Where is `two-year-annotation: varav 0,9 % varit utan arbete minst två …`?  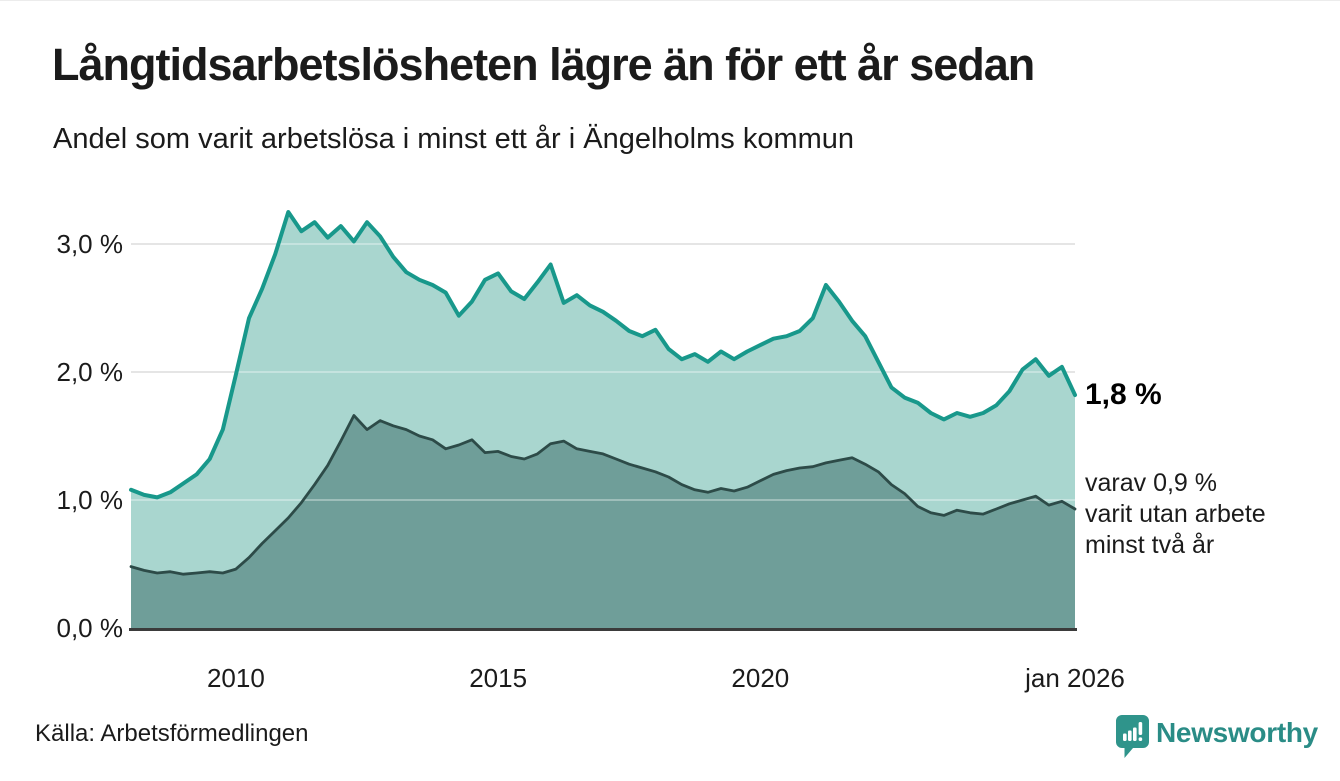 two-year-annotation: varav 0,9 % varit utan arbete minst två … is located at coordinates (1175, 514).